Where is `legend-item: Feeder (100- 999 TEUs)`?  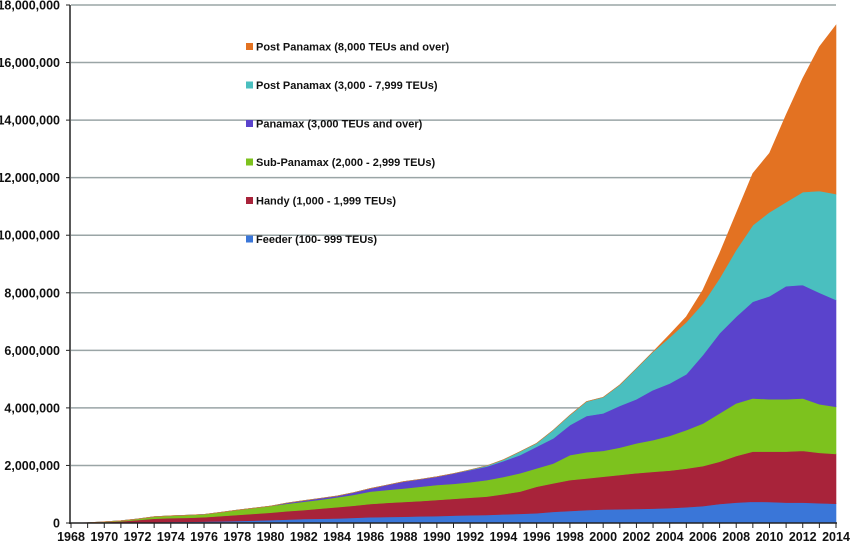 legend-item: Feeder (100- 999 TEUs) is located at coordinates (311, 240).